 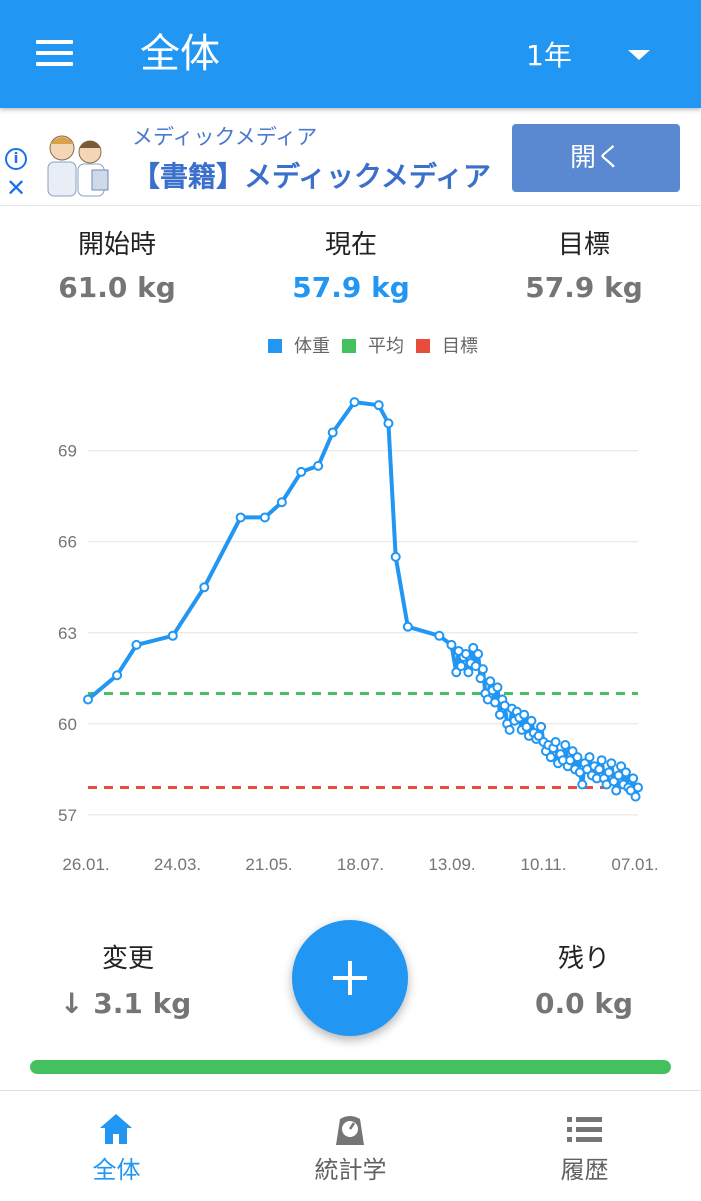 What do you see at coordinates (55, 53) in the screenshot?
I see `hamburger-menu-icon` at bounding box center [55, 53].